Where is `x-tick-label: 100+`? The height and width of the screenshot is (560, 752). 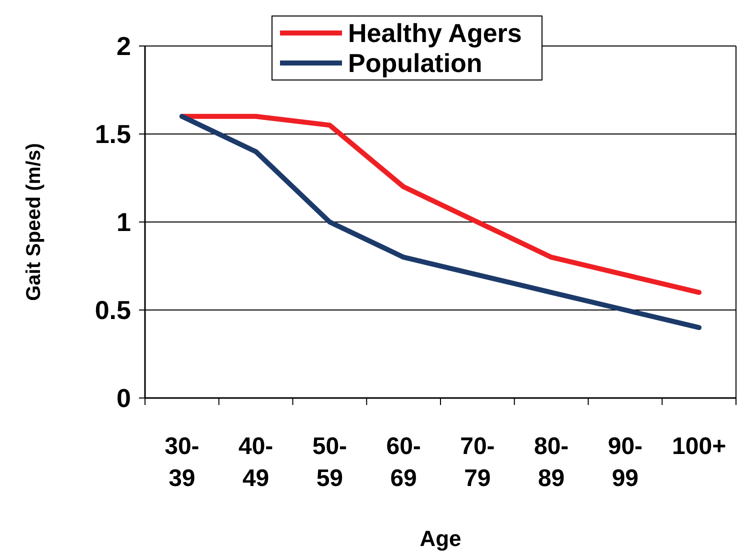 x-tick-label: 100+ is located at coordinates (699, 446).